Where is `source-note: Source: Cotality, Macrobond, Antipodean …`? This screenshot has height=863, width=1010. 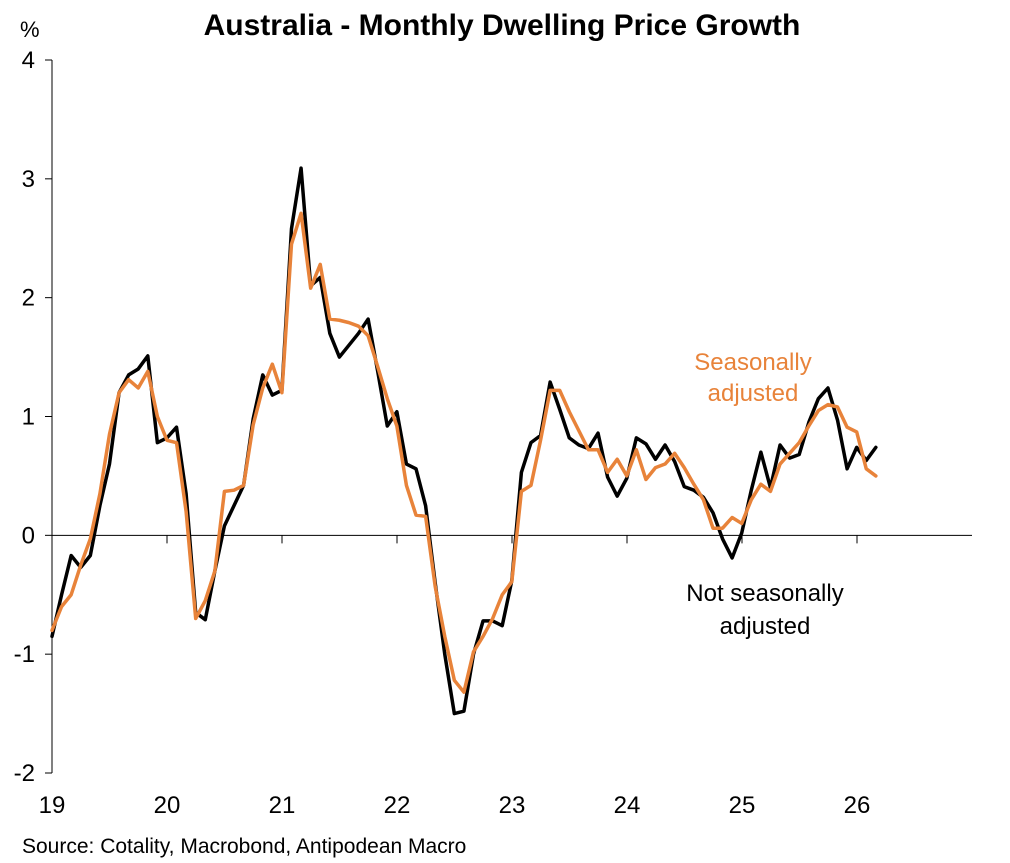
source-note: Source: Cotality, Macrobond, Antipodean … is located at coordinates (244, 846).